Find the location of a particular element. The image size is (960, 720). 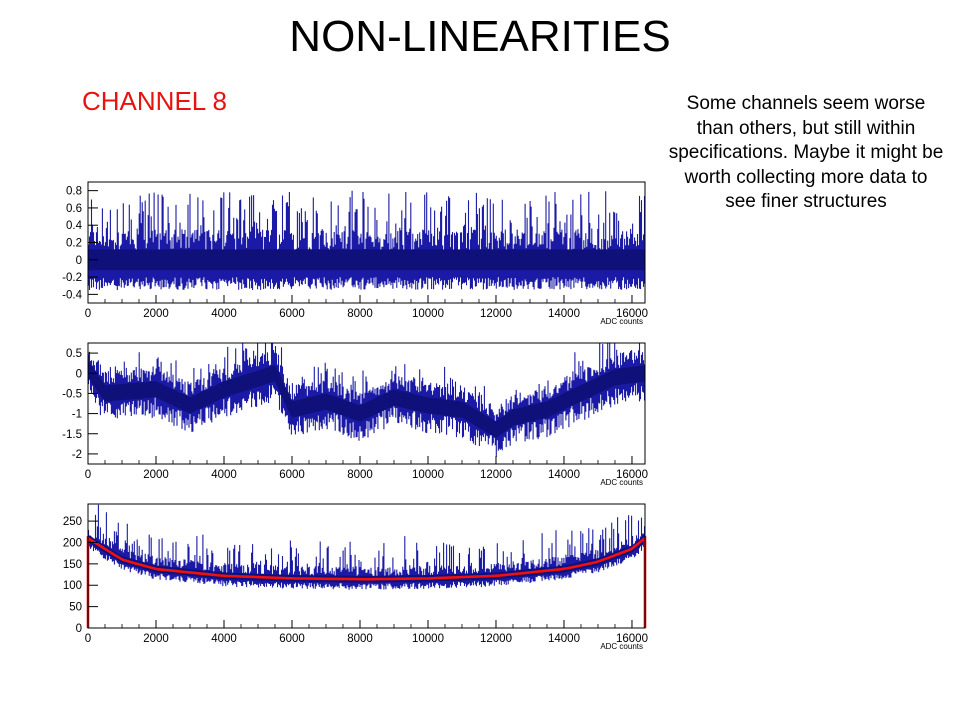

y-tick-label: -1 is located at coordinates (77, 415).